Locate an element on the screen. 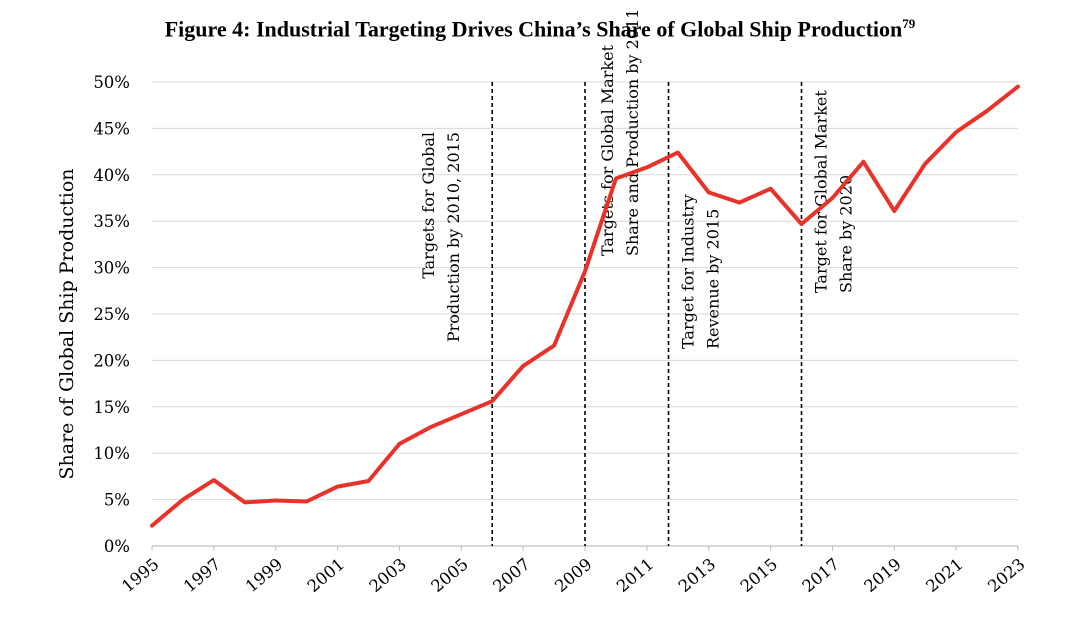 This screenshot has width=1080, height=637. y-axis-ticks: 0% 5% 10% 15% 20% 25% 30% 35% 40% 45% 50% is located at coordinates (111, 314).